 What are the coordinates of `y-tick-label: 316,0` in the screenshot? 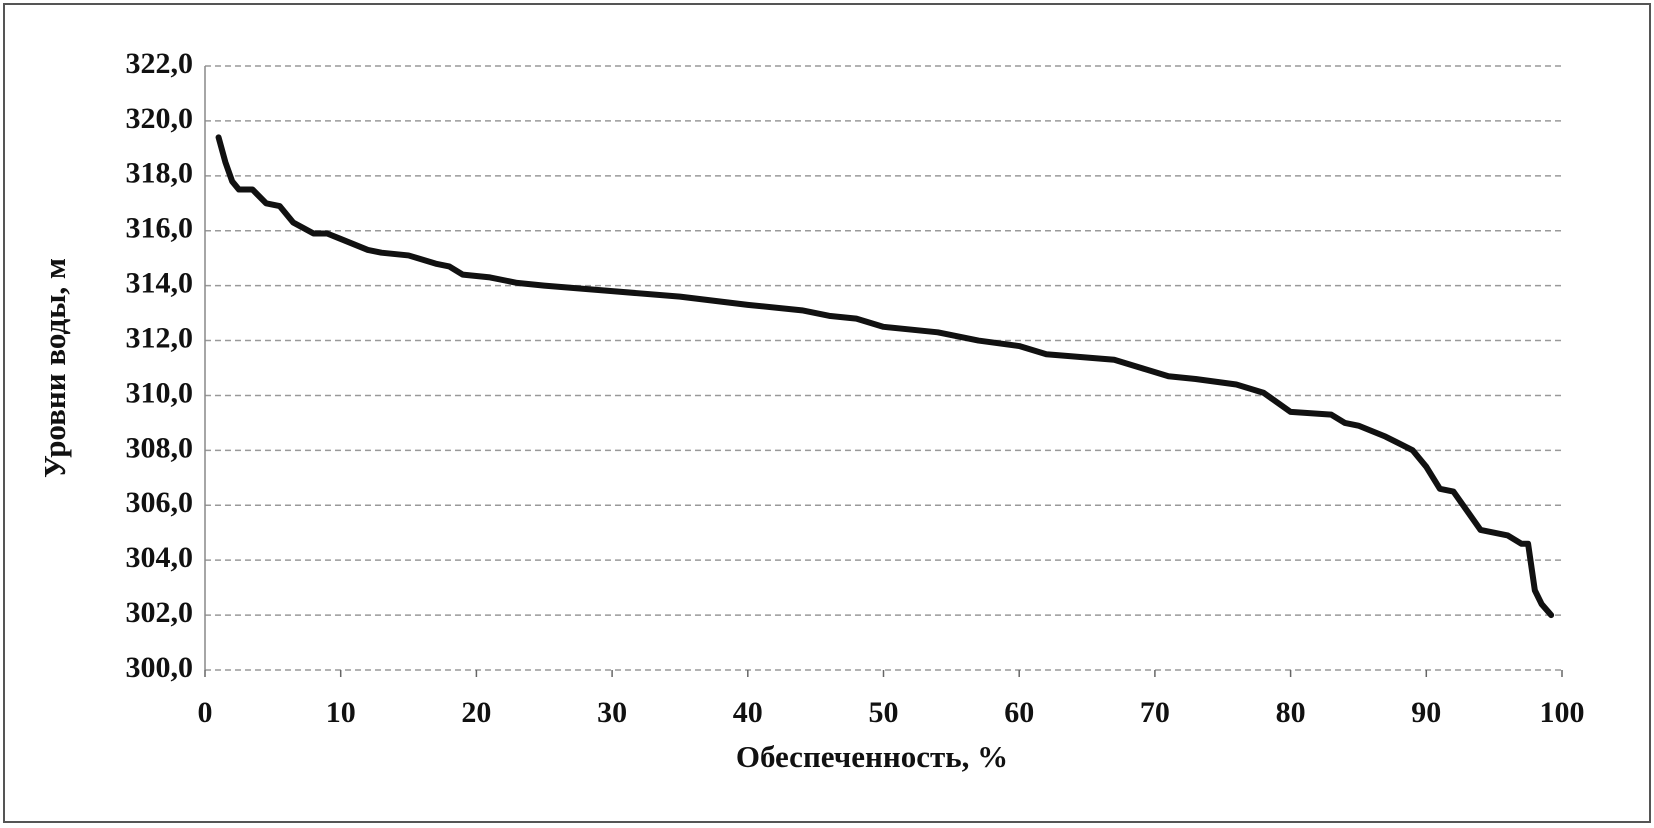 It's located at (160, 228).